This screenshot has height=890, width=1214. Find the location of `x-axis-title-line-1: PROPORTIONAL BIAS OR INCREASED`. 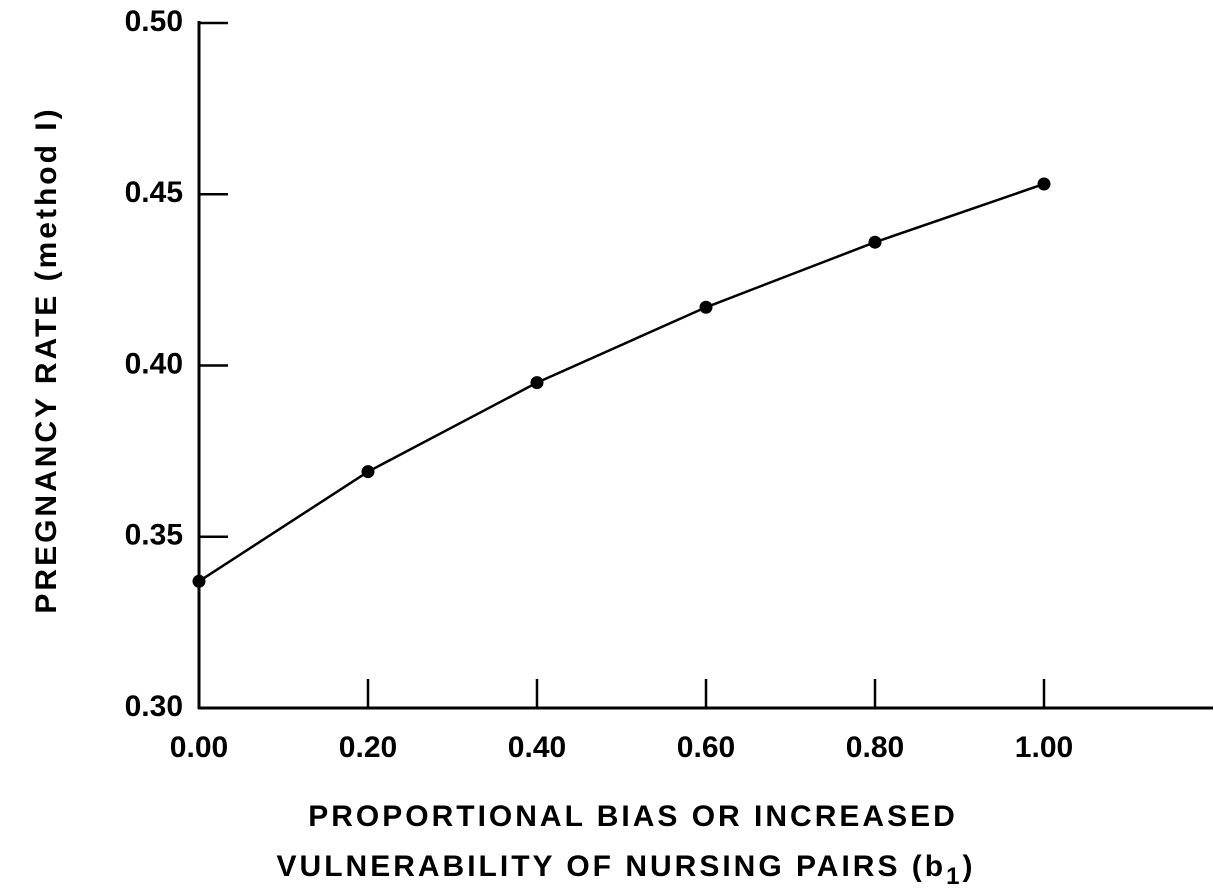

x-axis-title-line-1: PROPORTIONAL BIAS OR INCREASED is located at coordinates (633, 816).